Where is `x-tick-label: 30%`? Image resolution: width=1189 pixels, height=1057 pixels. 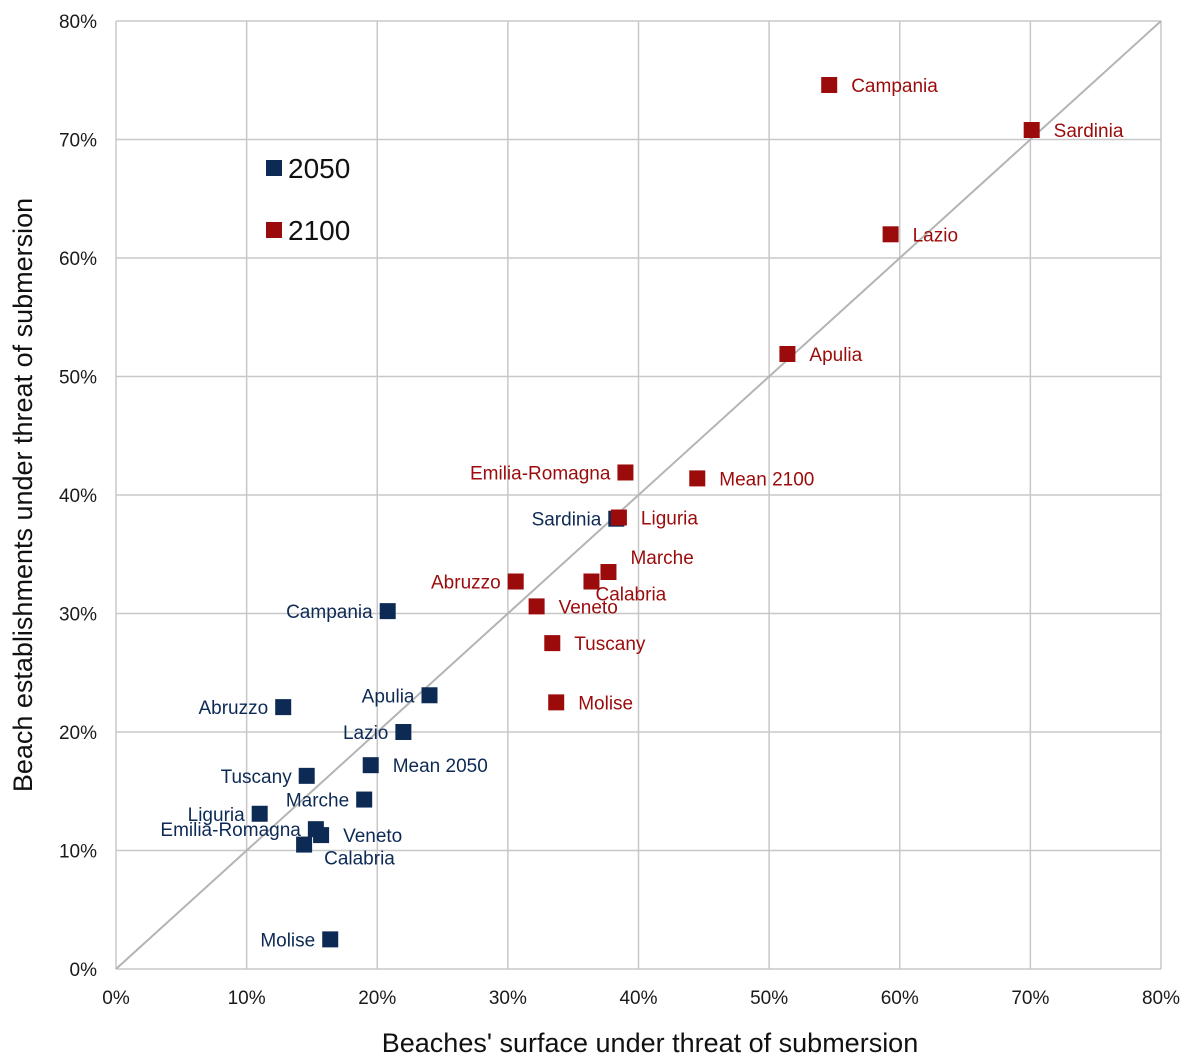 x-tick-label: 30% is located at coordinates (508, 998).